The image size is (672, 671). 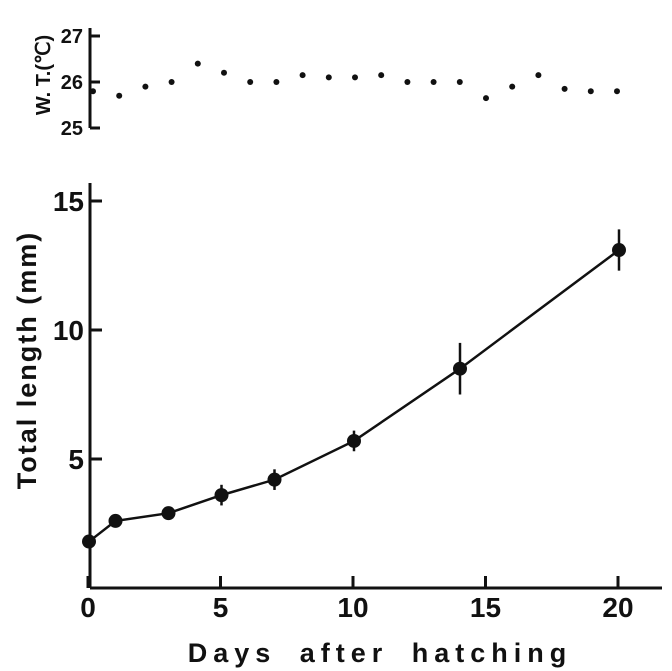 What do you see at coordinates (72, 37) in the screenshot?
I see `temperature-y-tick-label: 27` at bounding box center [72, 37].